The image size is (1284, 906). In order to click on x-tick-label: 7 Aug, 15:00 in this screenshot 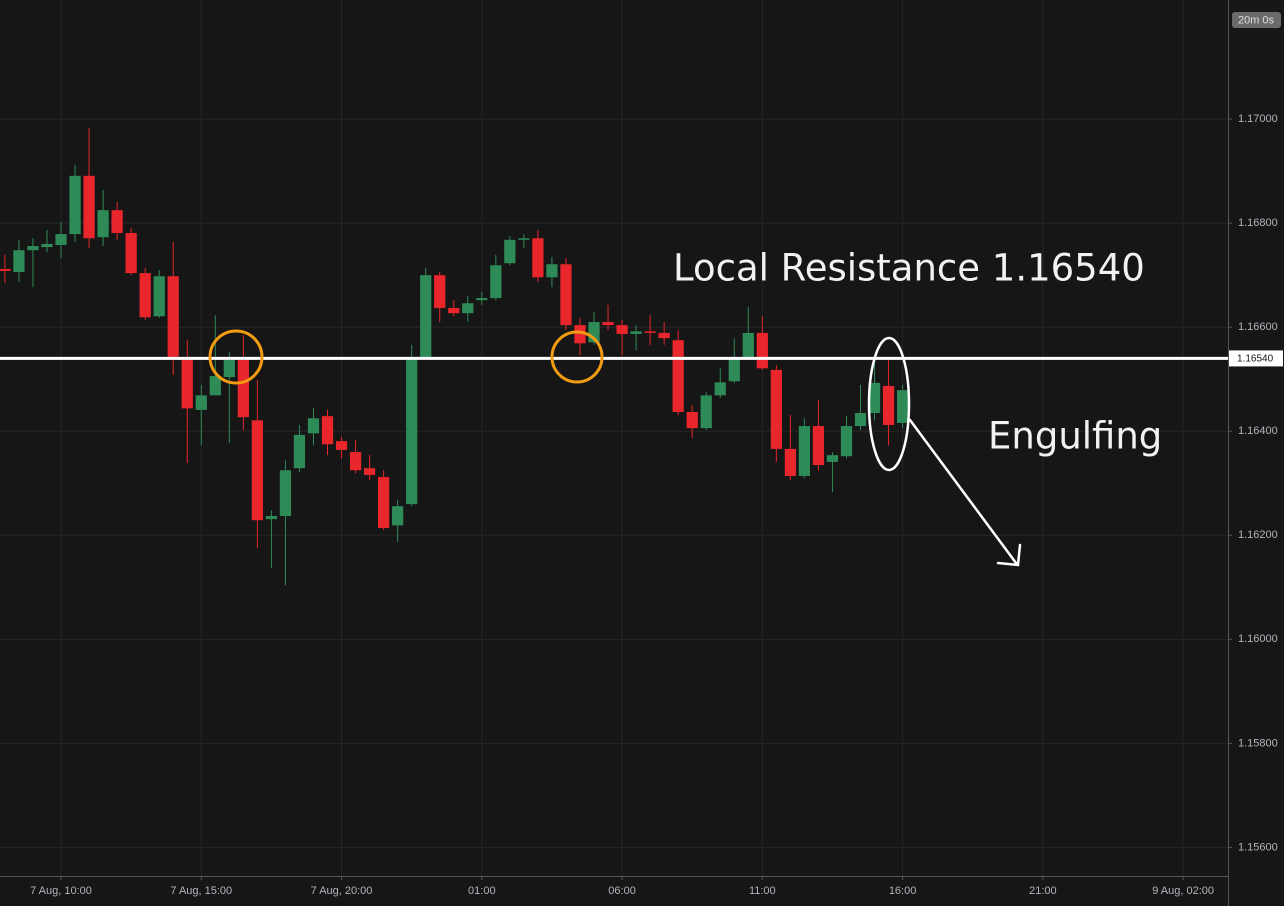, I will do `click(201, 891)`.